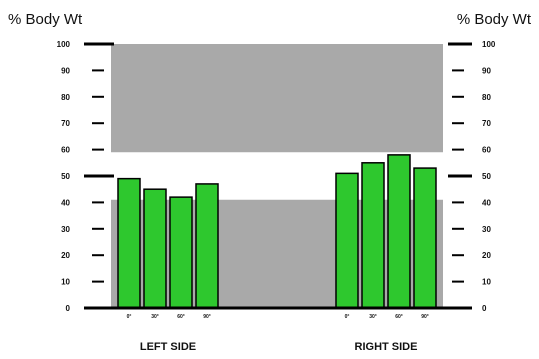  Describe the element at coordinates (168, 347) in the screenshot. I see `group-label: LEFT SIDE` at that location.